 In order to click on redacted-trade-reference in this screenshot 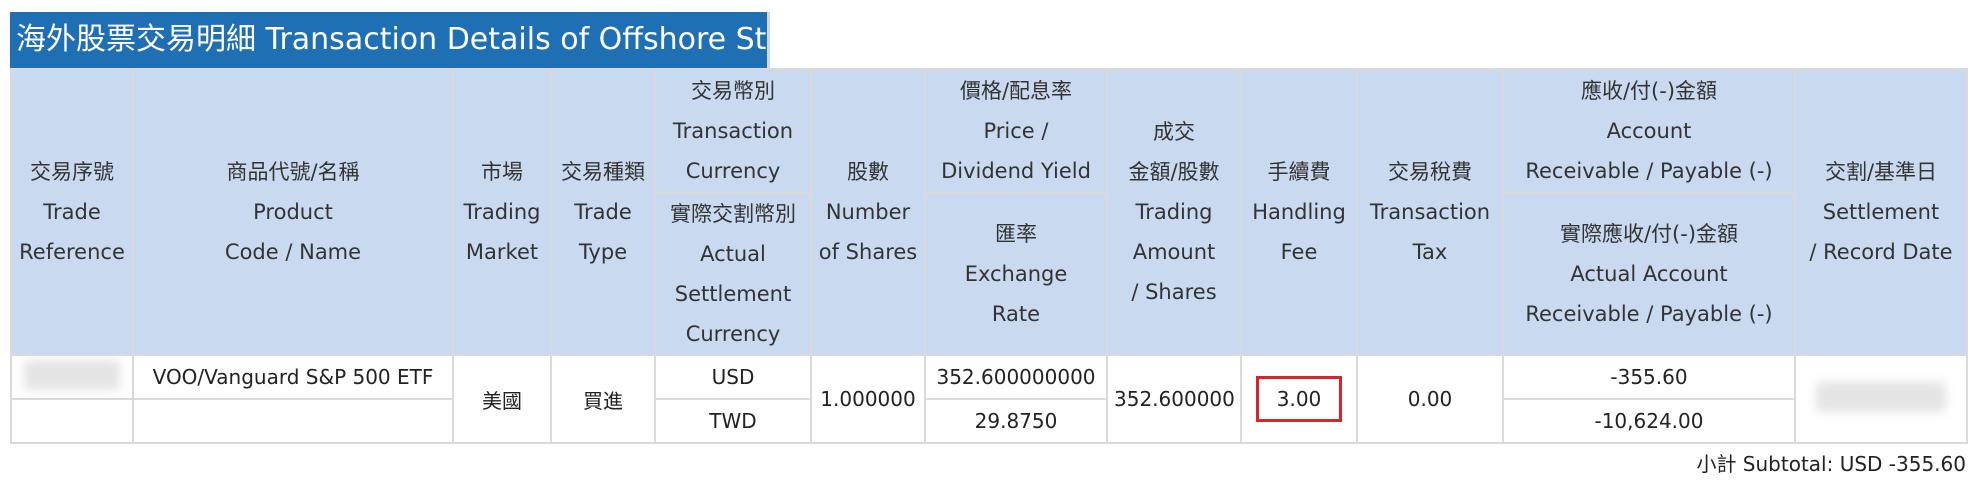, I will do `click(72, 374)`.